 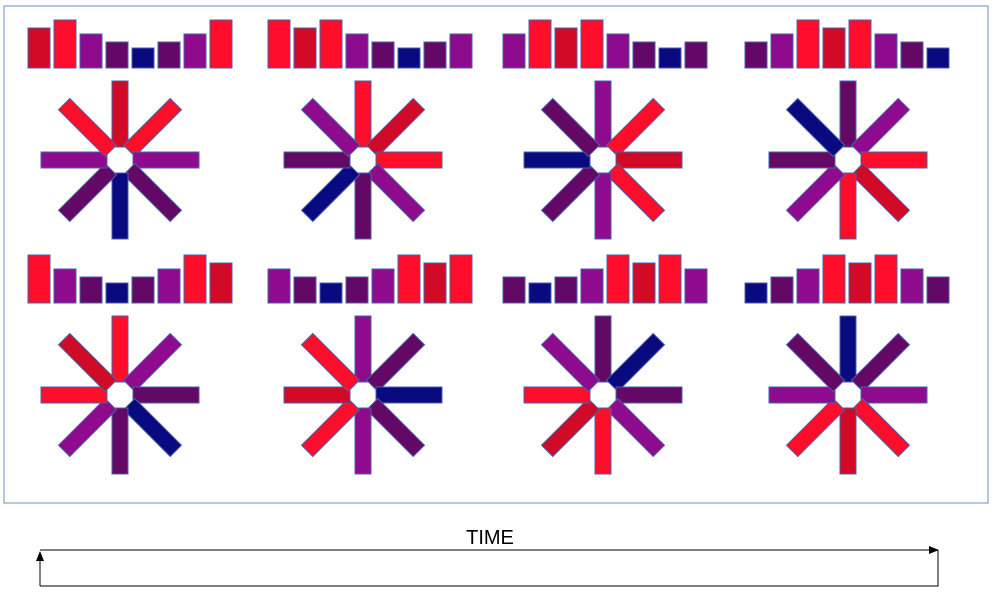 I want to click on time-arrow, so click(x=487, y=566).